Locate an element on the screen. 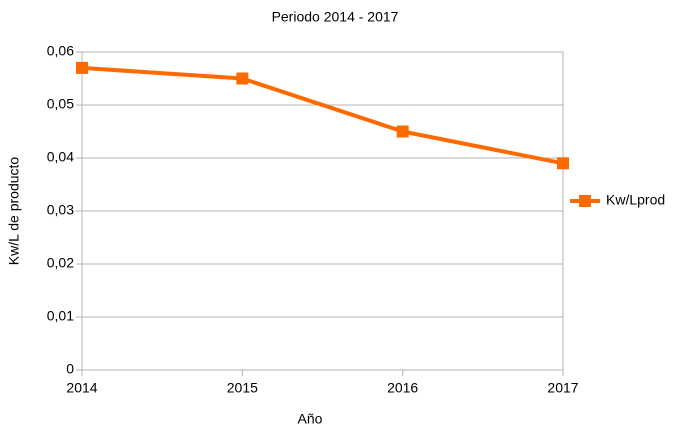 The image size is (676, 427). y-tick-label: 0 is located at coordinates (70, 369).